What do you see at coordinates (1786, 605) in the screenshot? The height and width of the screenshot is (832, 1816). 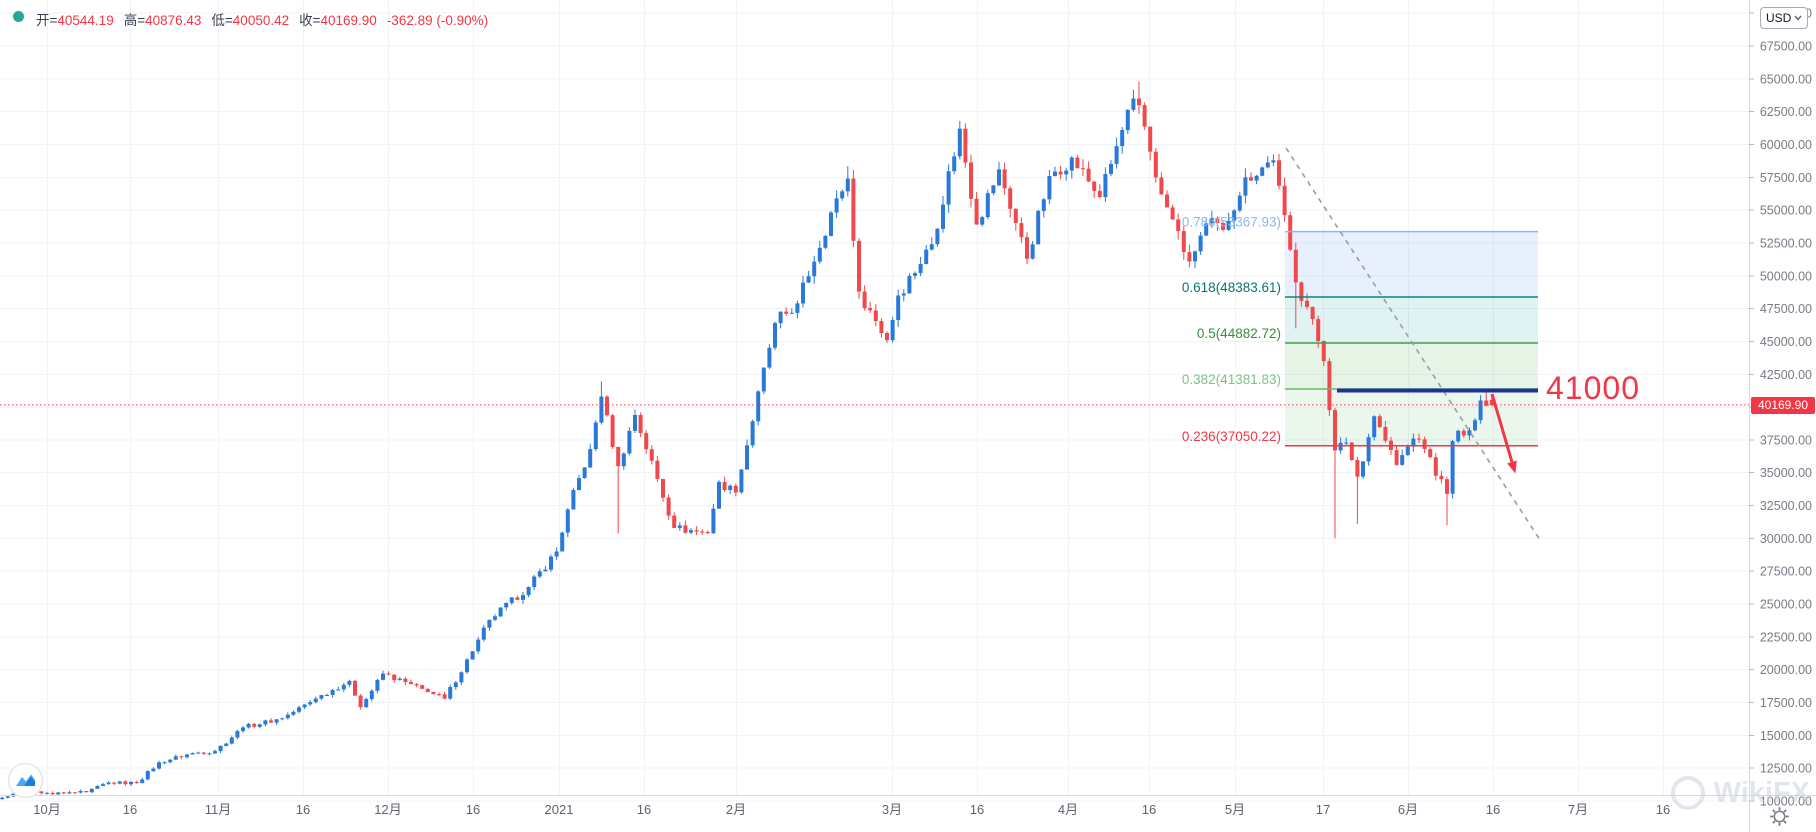 I see `price-tick-label: 25000.00` at bounding box center [1786, 605].